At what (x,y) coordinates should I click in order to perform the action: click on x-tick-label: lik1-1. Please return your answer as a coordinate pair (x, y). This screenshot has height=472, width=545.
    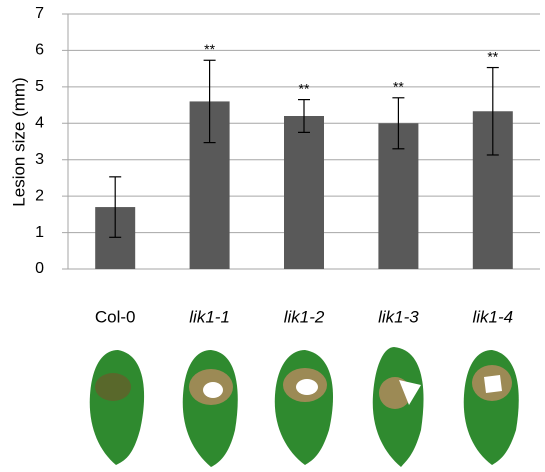
    Looking at the image, I should click on (209, 316).